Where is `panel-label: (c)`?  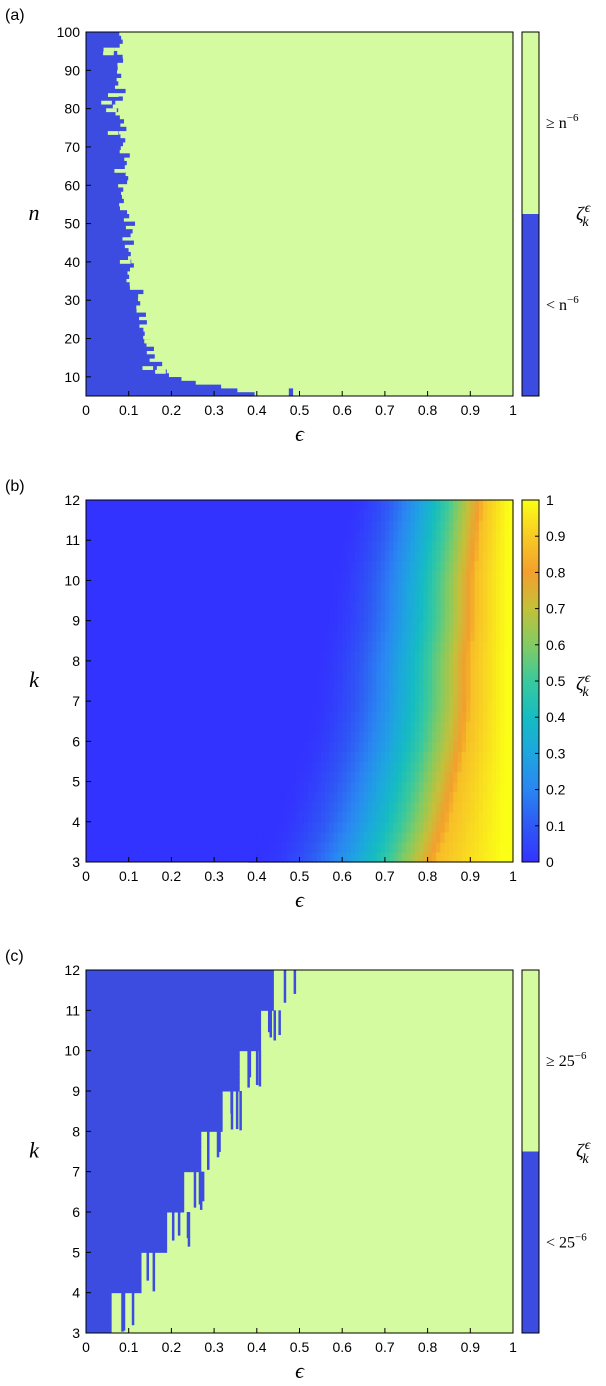
panel-label: (c) is located at coordinates (14, 956).